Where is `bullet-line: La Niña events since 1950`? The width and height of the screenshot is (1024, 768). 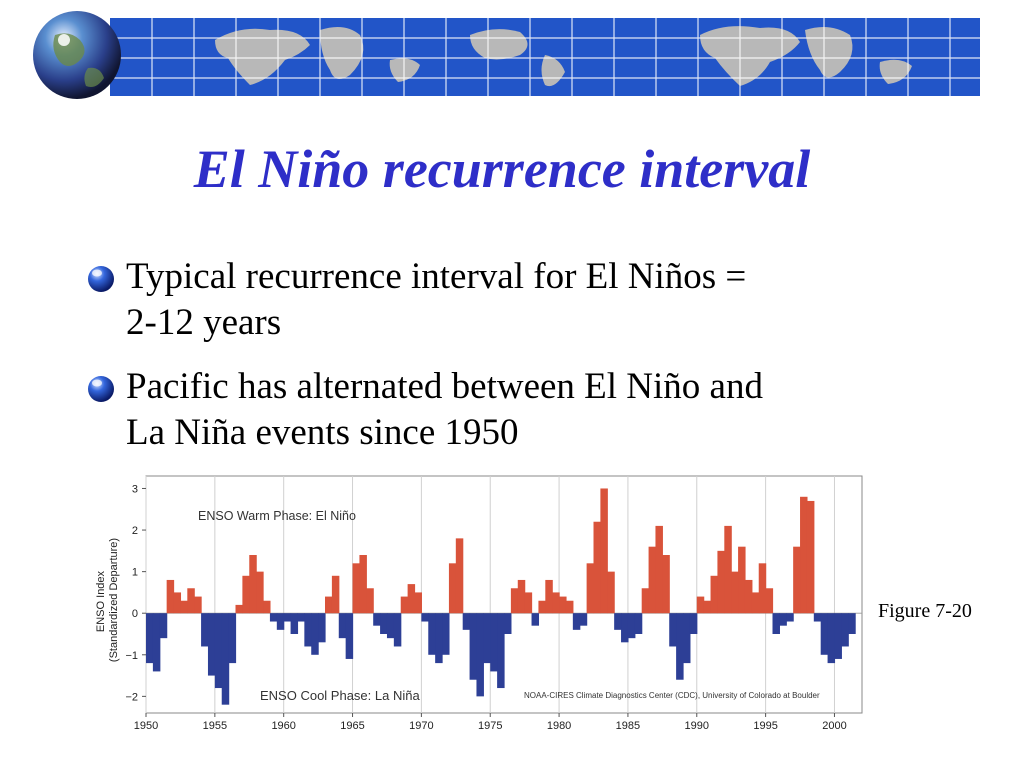 bullet-line: La Niña events since 1950 is located at coordinates (322, 432).